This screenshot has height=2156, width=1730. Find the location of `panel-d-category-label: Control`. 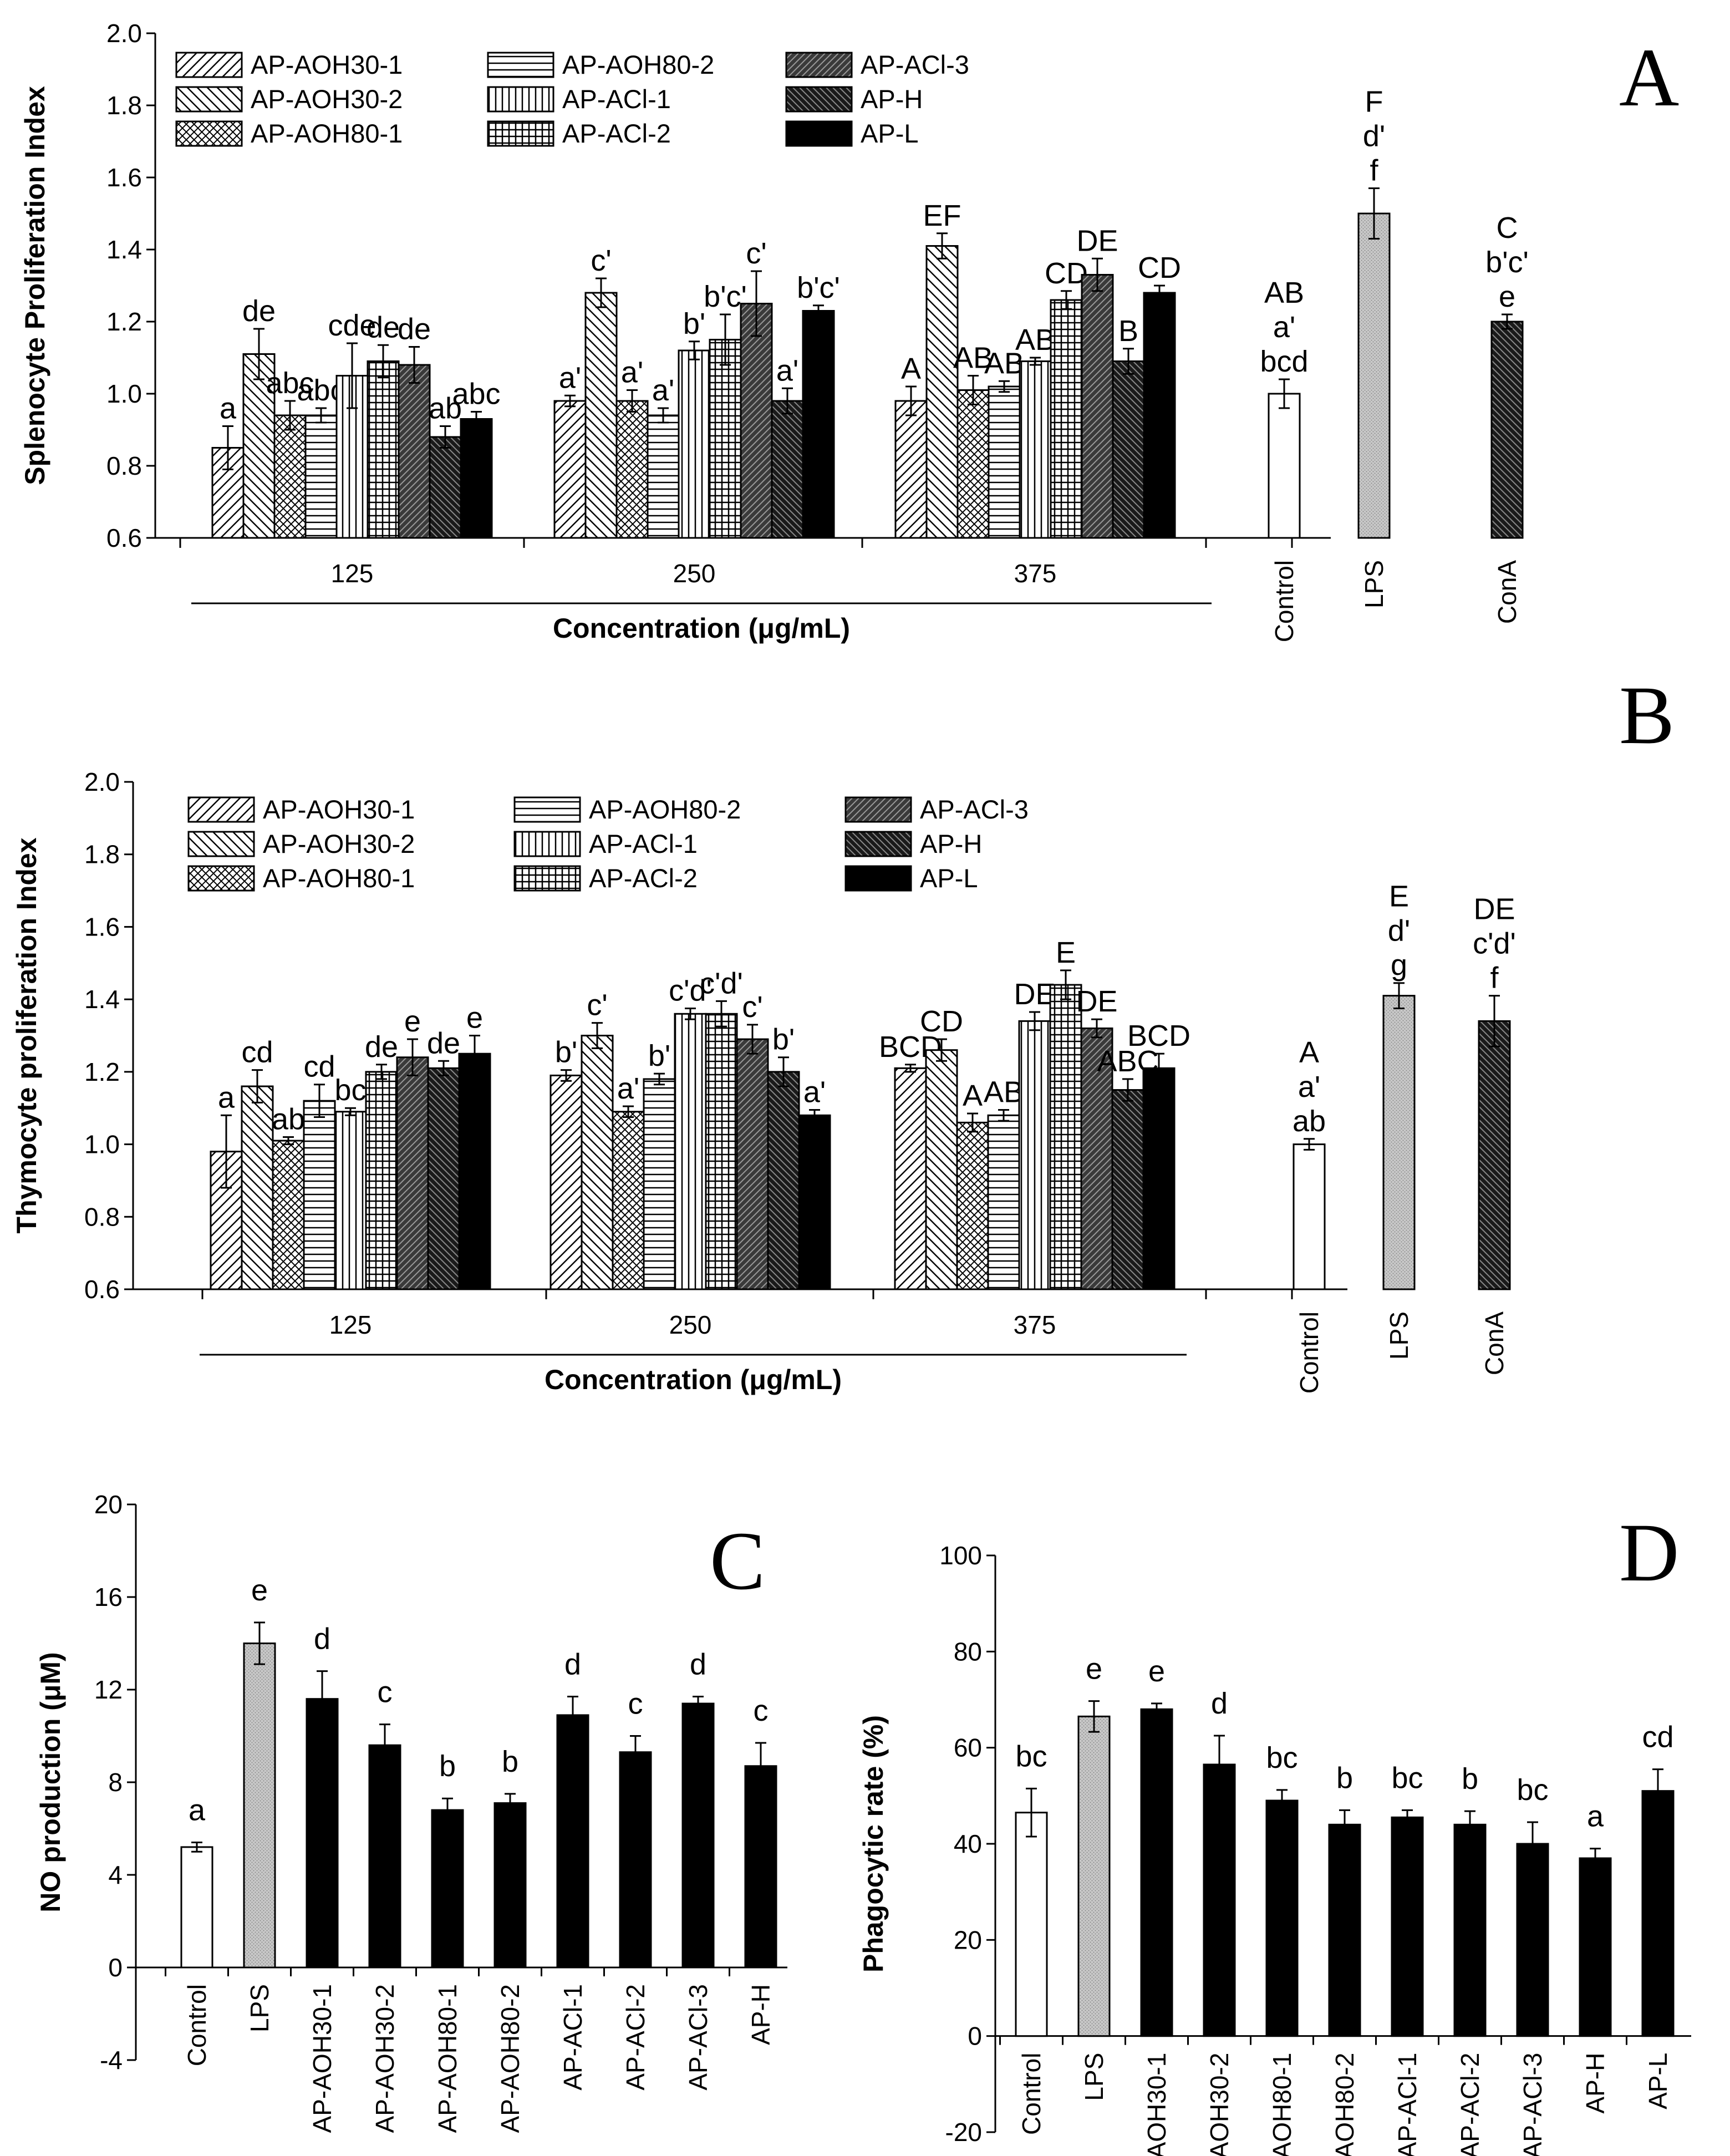

panel-d-category-label: Control is located at coordinates (1031, 2094).